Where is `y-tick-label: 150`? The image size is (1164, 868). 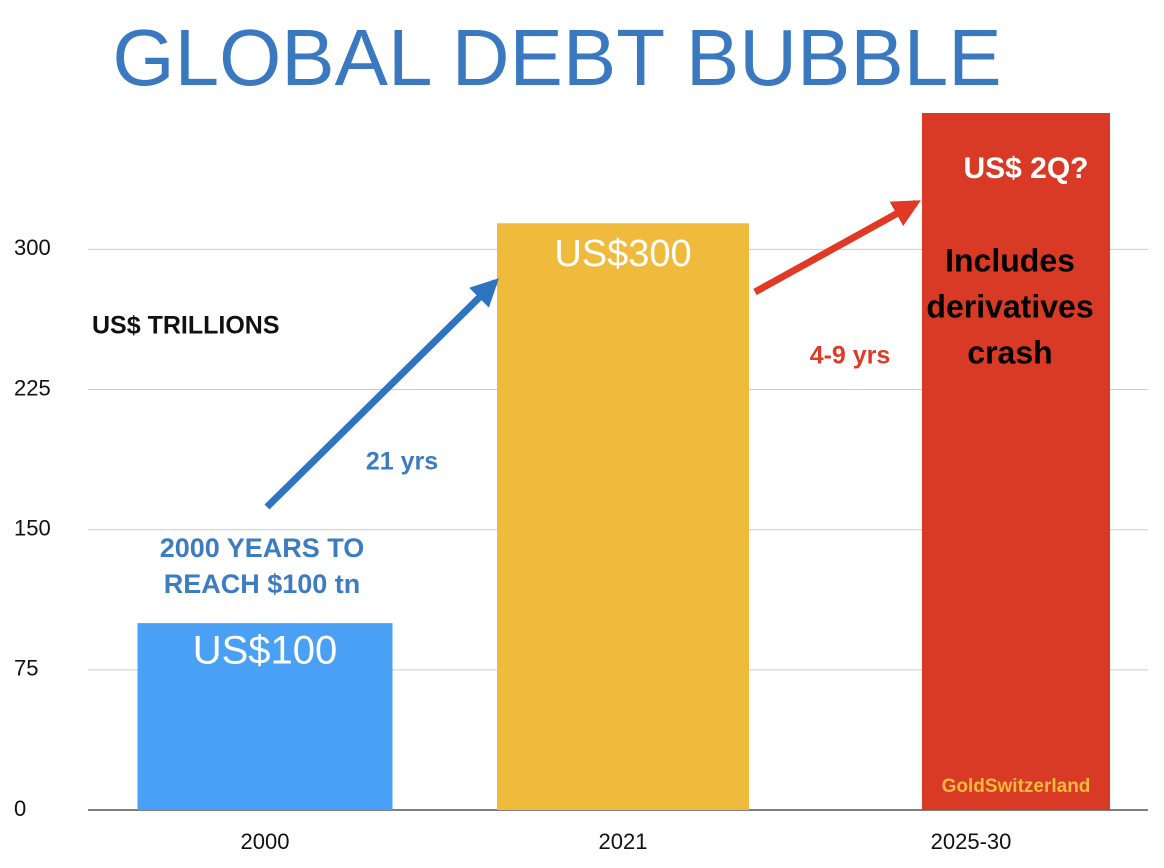
y-tick-label: 150 is located at coordinates (32, 528).